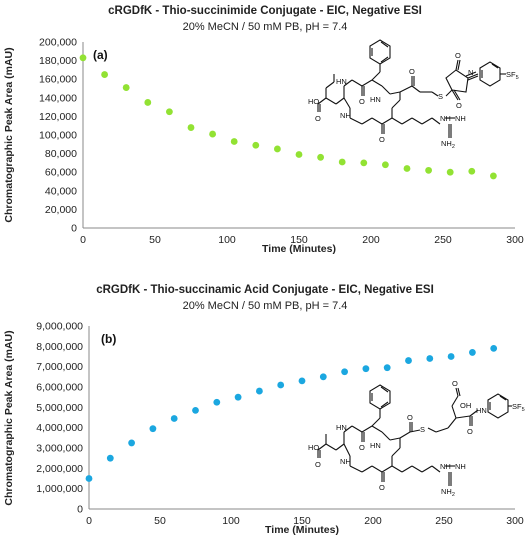 The width and height of the screenshot is (530, 550). I want to click on chart-a-y-tick-label: 20,000, so click(61, 210).